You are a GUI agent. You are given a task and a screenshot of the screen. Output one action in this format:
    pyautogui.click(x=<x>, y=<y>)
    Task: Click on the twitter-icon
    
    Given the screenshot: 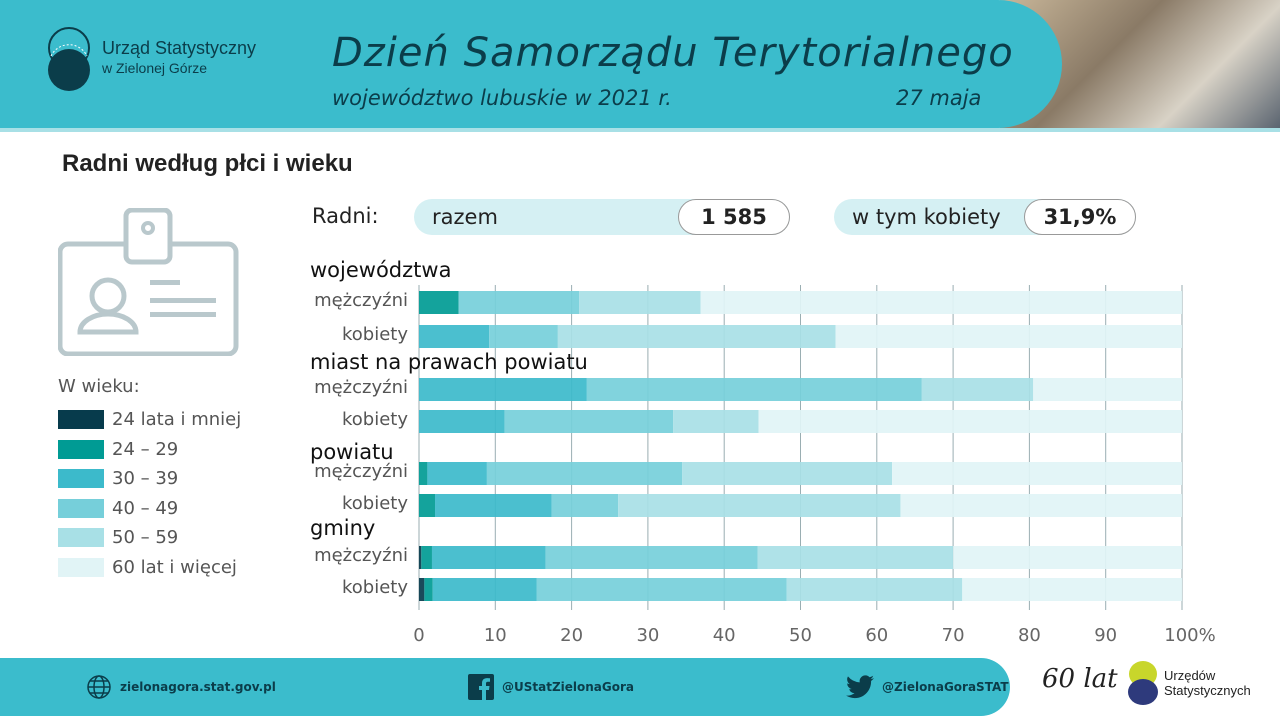 What is the action you would take?
    pyautogui.click(x=860, y=687)
    